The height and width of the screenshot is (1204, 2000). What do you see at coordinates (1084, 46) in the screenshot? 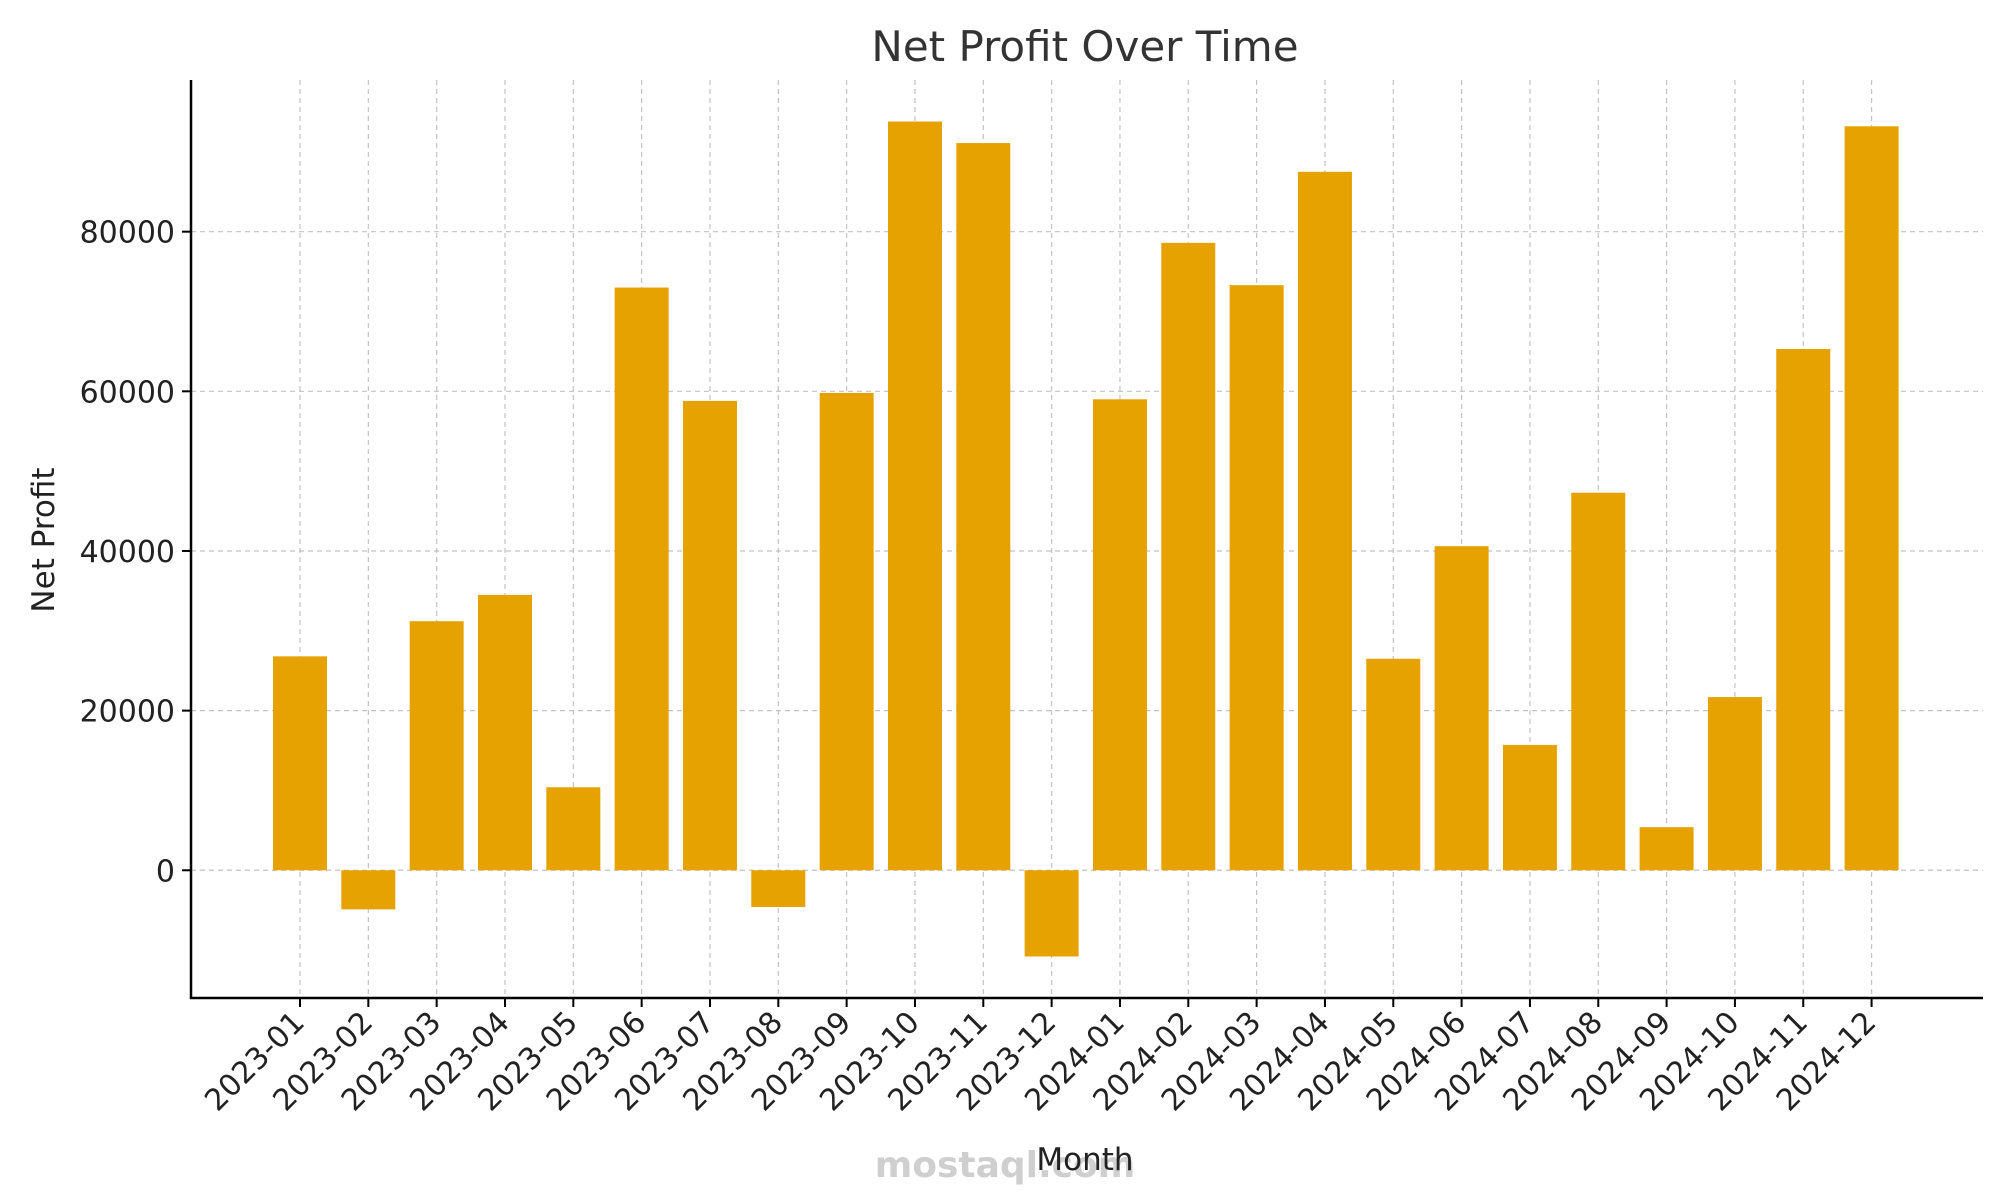
I see `chart-title: Net Profit Over Time` at bounding box center [1084, 46].